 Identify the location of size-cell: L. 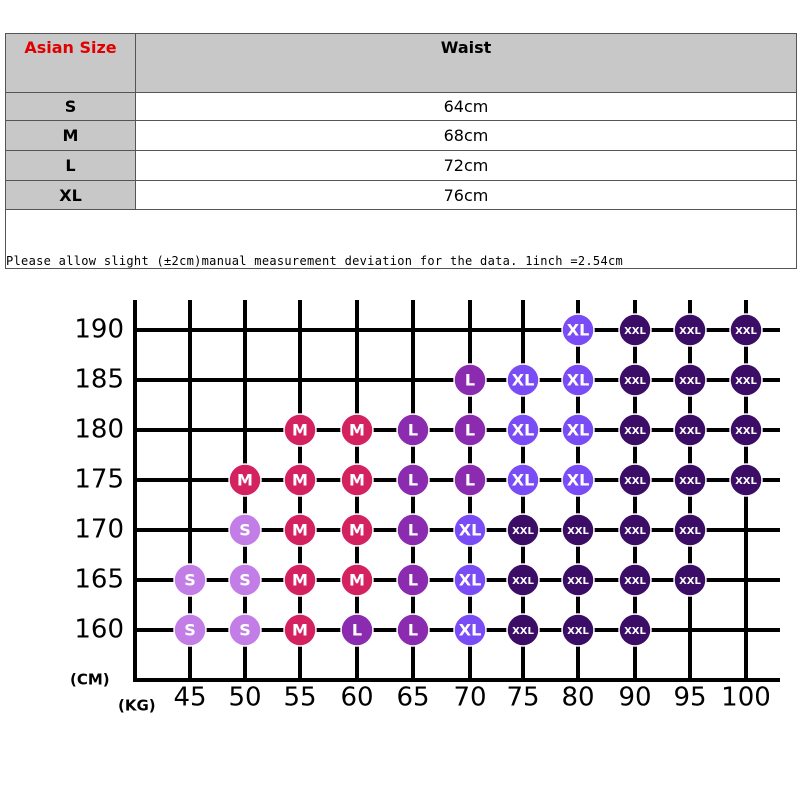
(70, 165).